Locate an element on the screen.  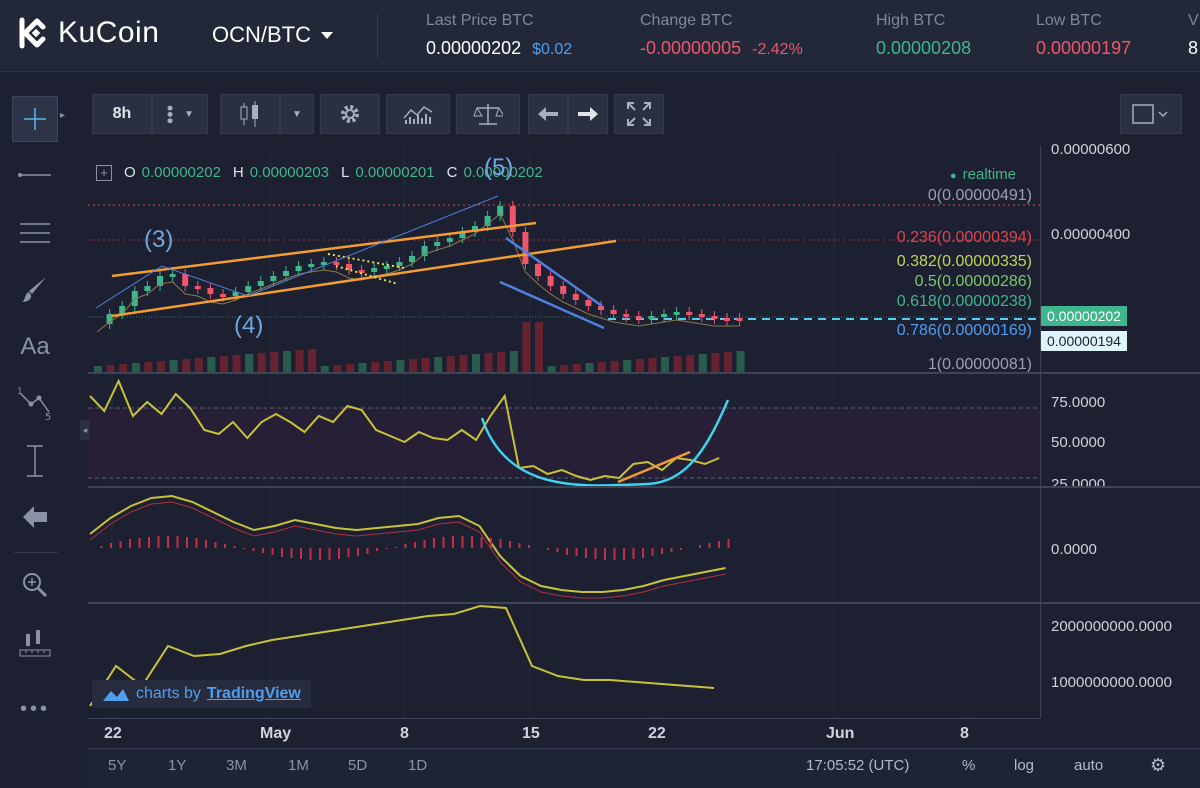
brush-tool is located at coordinates (35, 289).